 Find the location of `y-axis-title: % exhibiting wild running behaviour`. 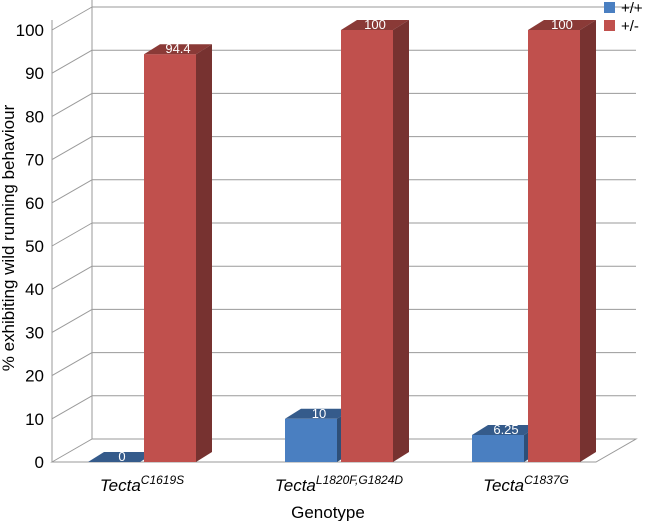

y-axis-title: % exhibiting wild running behaviour is located at coordinates (9, 237).